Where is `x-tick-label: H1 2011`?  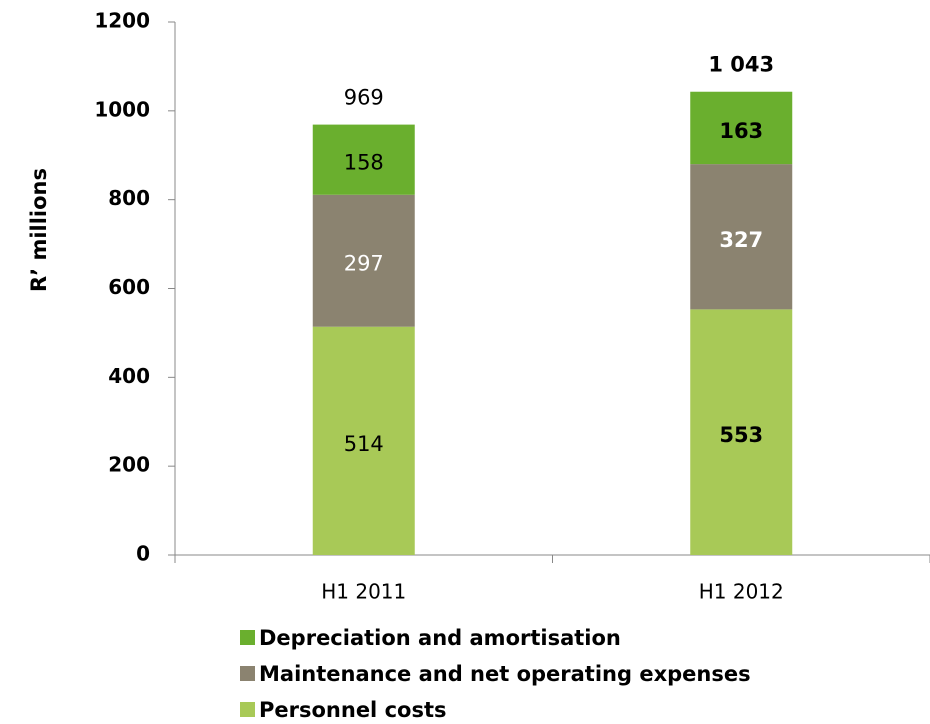
x-tick-label: H1 2011 is located at coordinates (363, 592).